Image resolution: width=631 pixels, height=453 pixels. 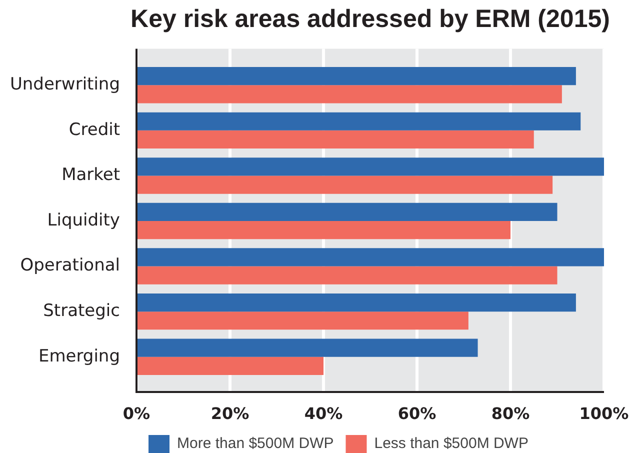 I want to click on x-tick-label: 100%, so click(x=604, y=413).